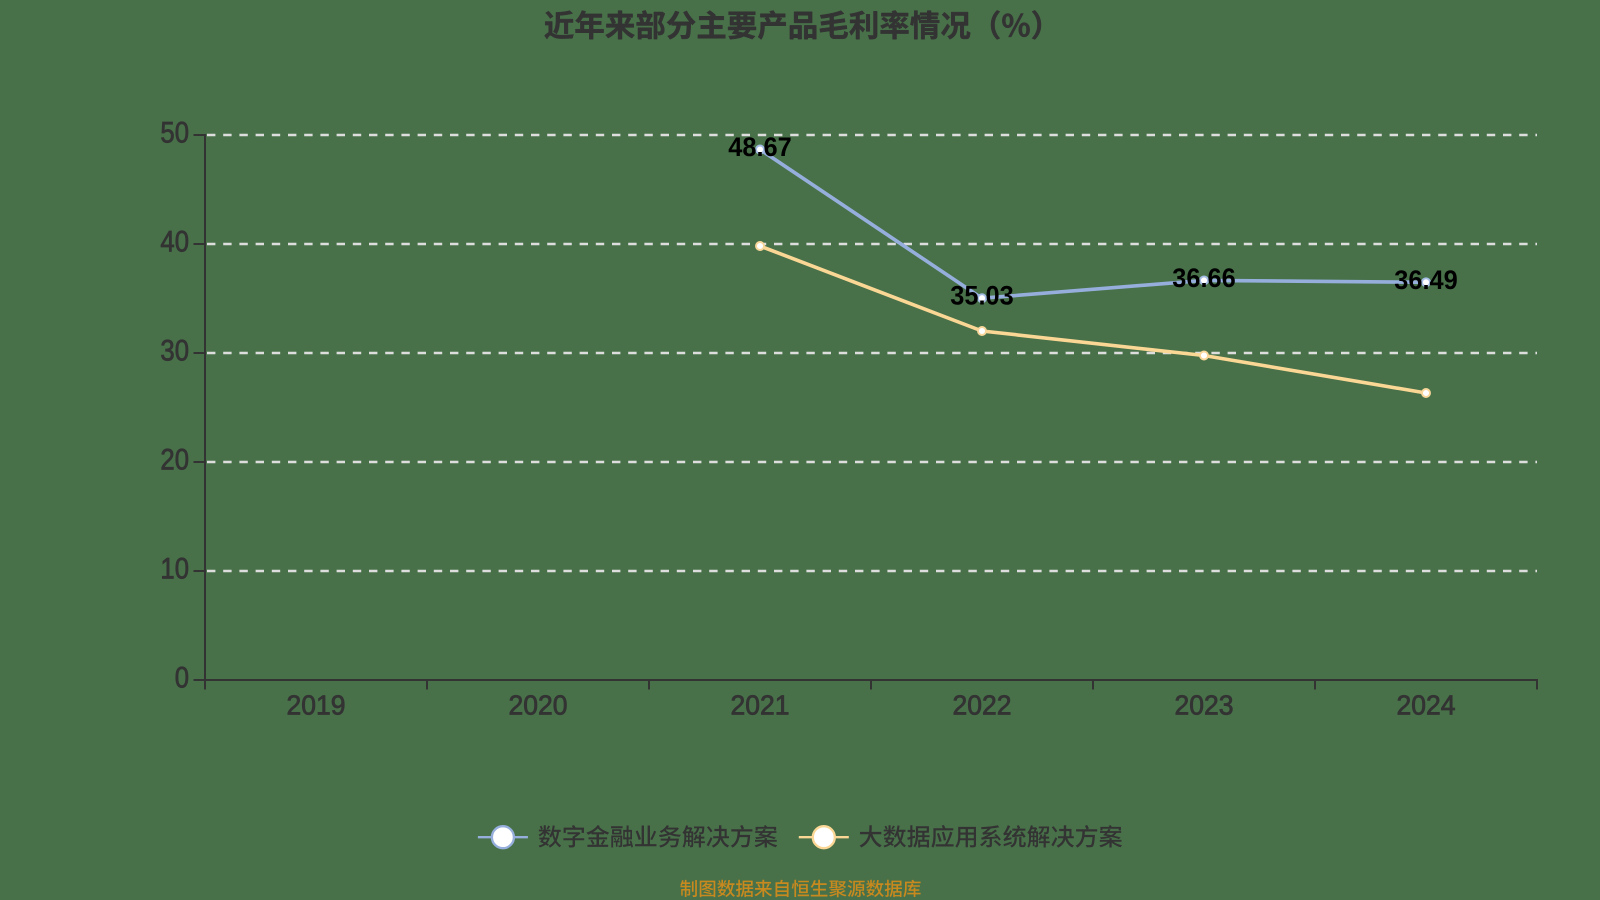 The width and height of the screenshot is (1600, 900). What do you see at coordinates (1426, 280) in the screenshot?
I see `svg-text: 36.49` at bounding box center [1426, 280].